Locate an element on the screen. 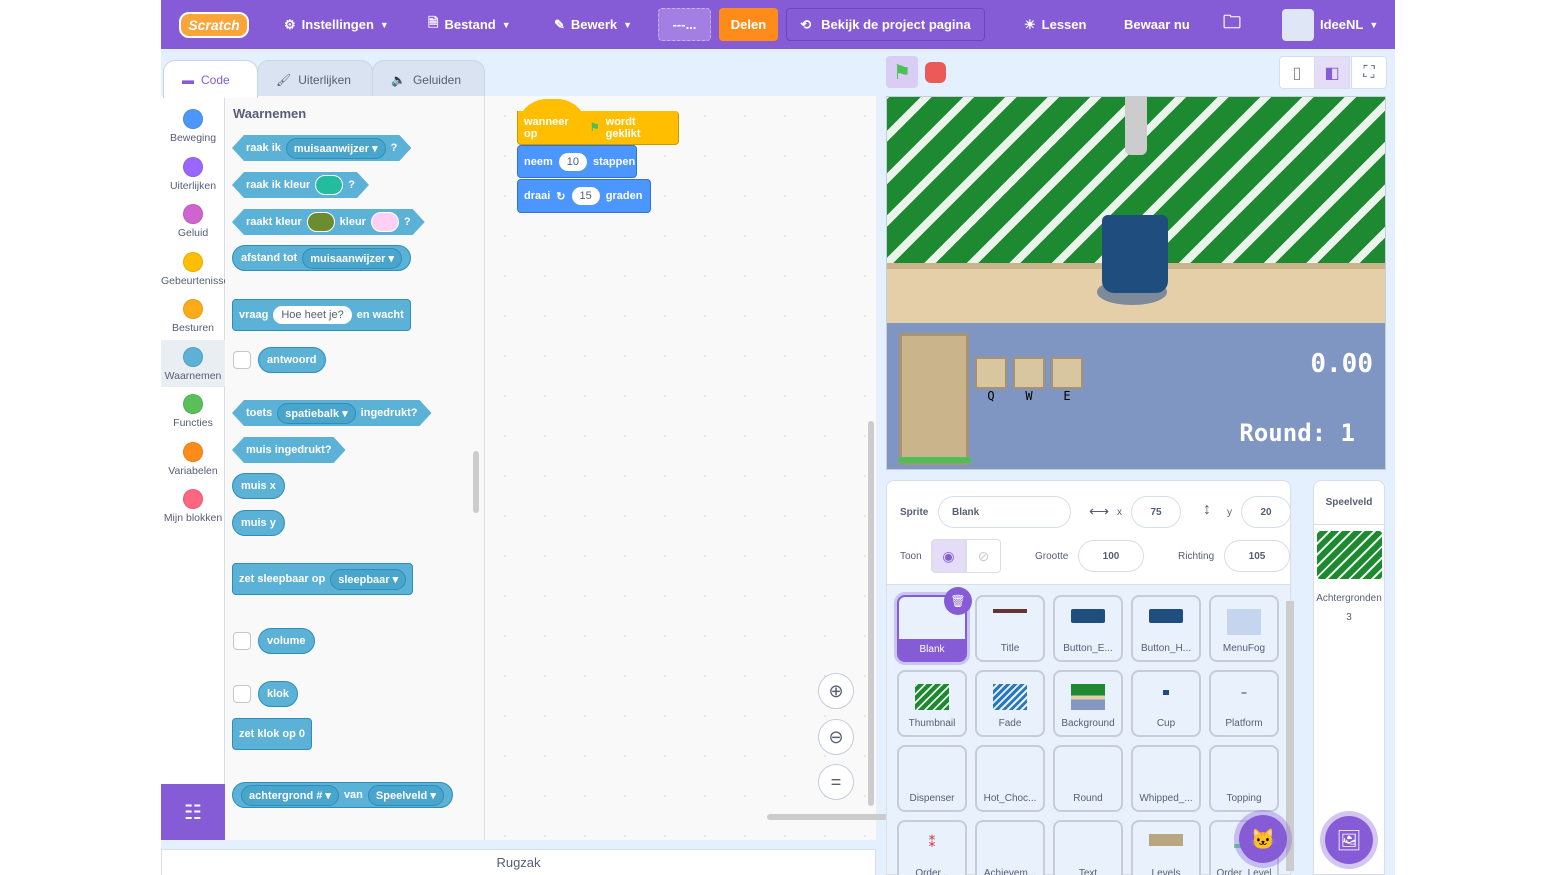 The image size is (1556, 875). small-stage-button: ▯ is located at coordinates (1297, 72).